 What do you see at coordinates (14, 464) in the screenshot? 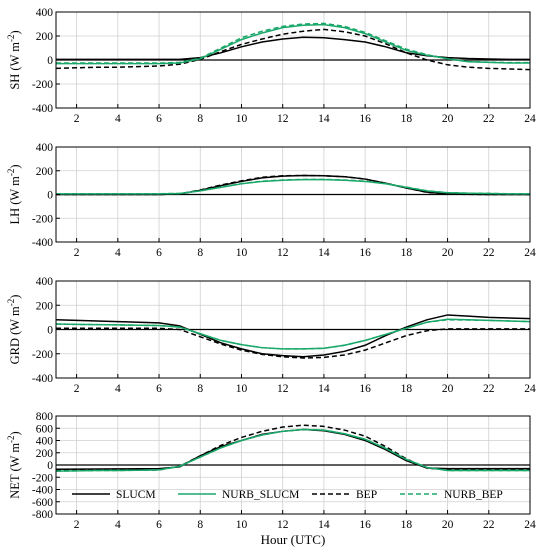
I see `y-axis-label: NET (W m-2)` at bounding box center [14, 464].